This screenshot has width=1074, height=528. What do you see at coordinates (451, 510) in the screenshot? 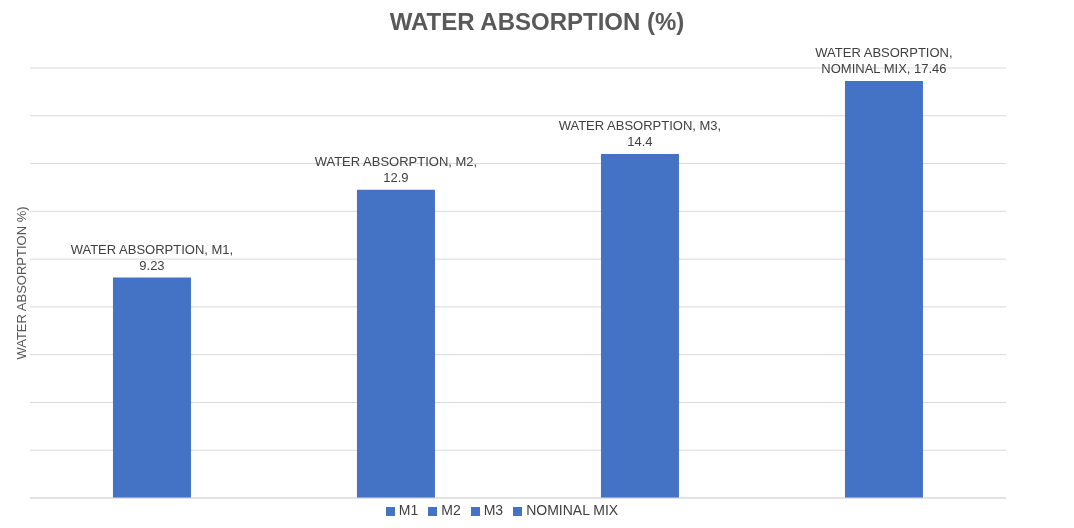
I see `legend-label: M2` at bounding box center [451, 510].